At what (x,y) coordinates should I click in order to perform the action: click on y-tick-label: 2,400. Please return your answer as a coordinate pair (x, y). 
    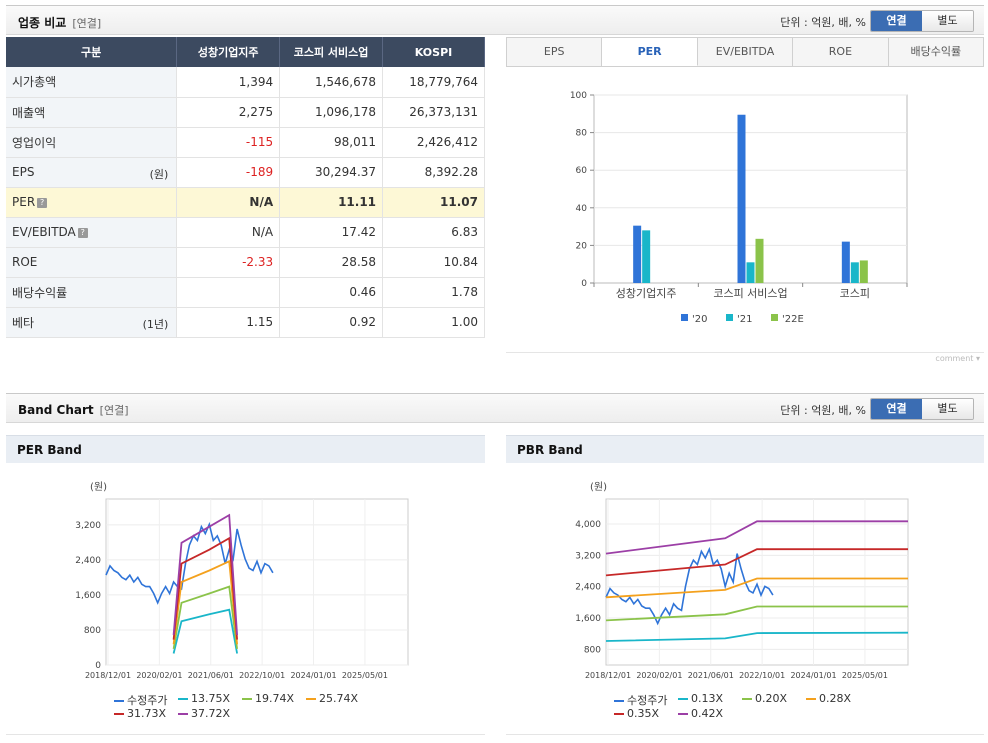
    Looking at the image, I should click on (88, 561).